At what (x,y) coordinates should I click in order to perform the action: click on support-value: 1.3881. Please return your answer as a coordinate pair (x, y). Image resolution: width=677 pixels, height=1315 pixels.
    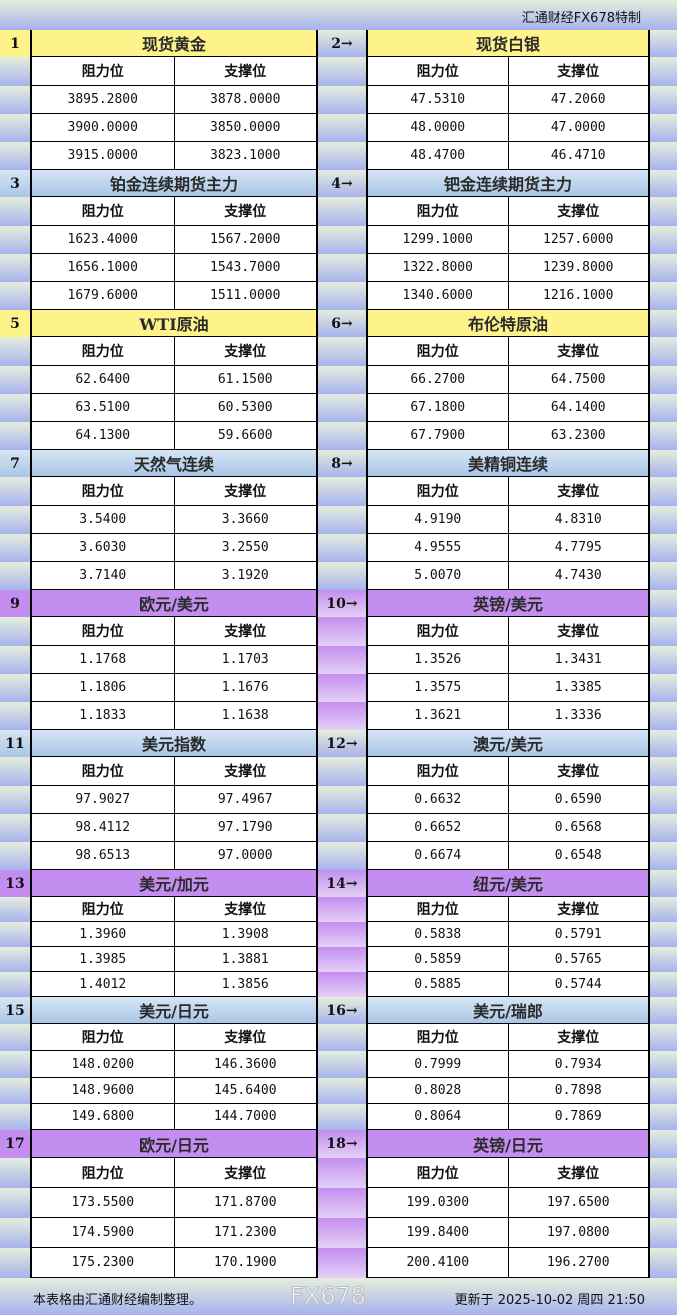
    Looking at the image, I should click on (244, 959).